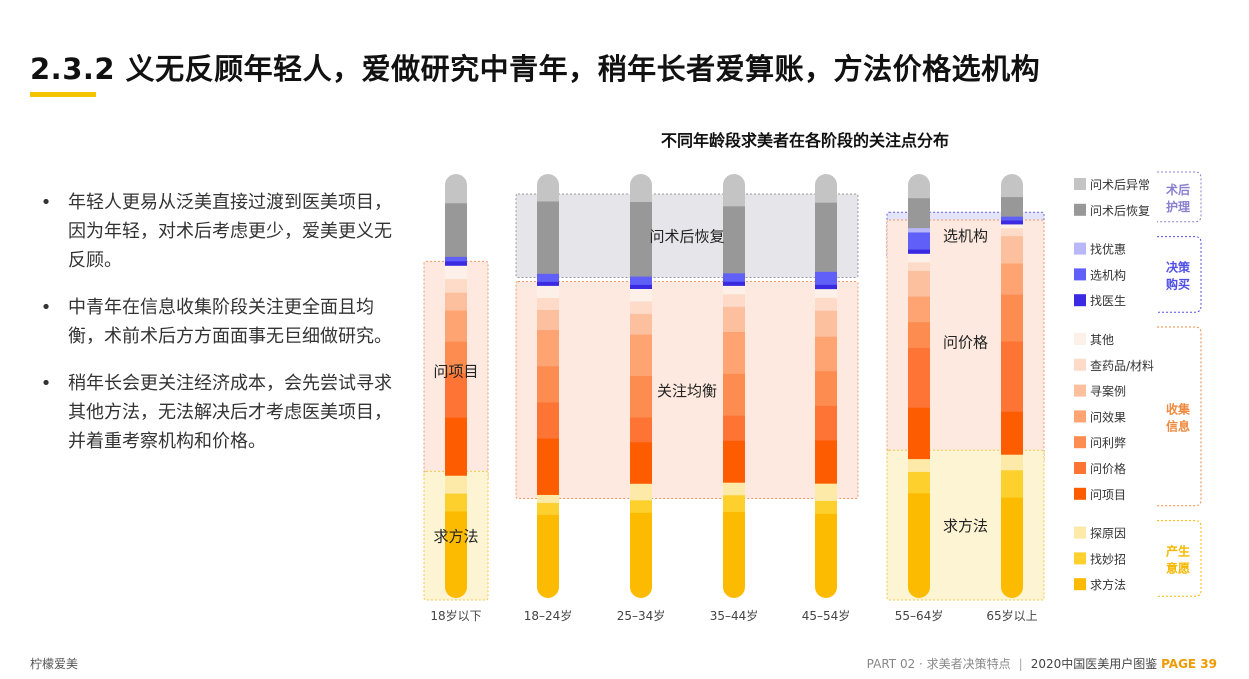 This screenshot has height=679, width=1249. I want to click on annotation-label: 问术后恢复, so click(686, 237).